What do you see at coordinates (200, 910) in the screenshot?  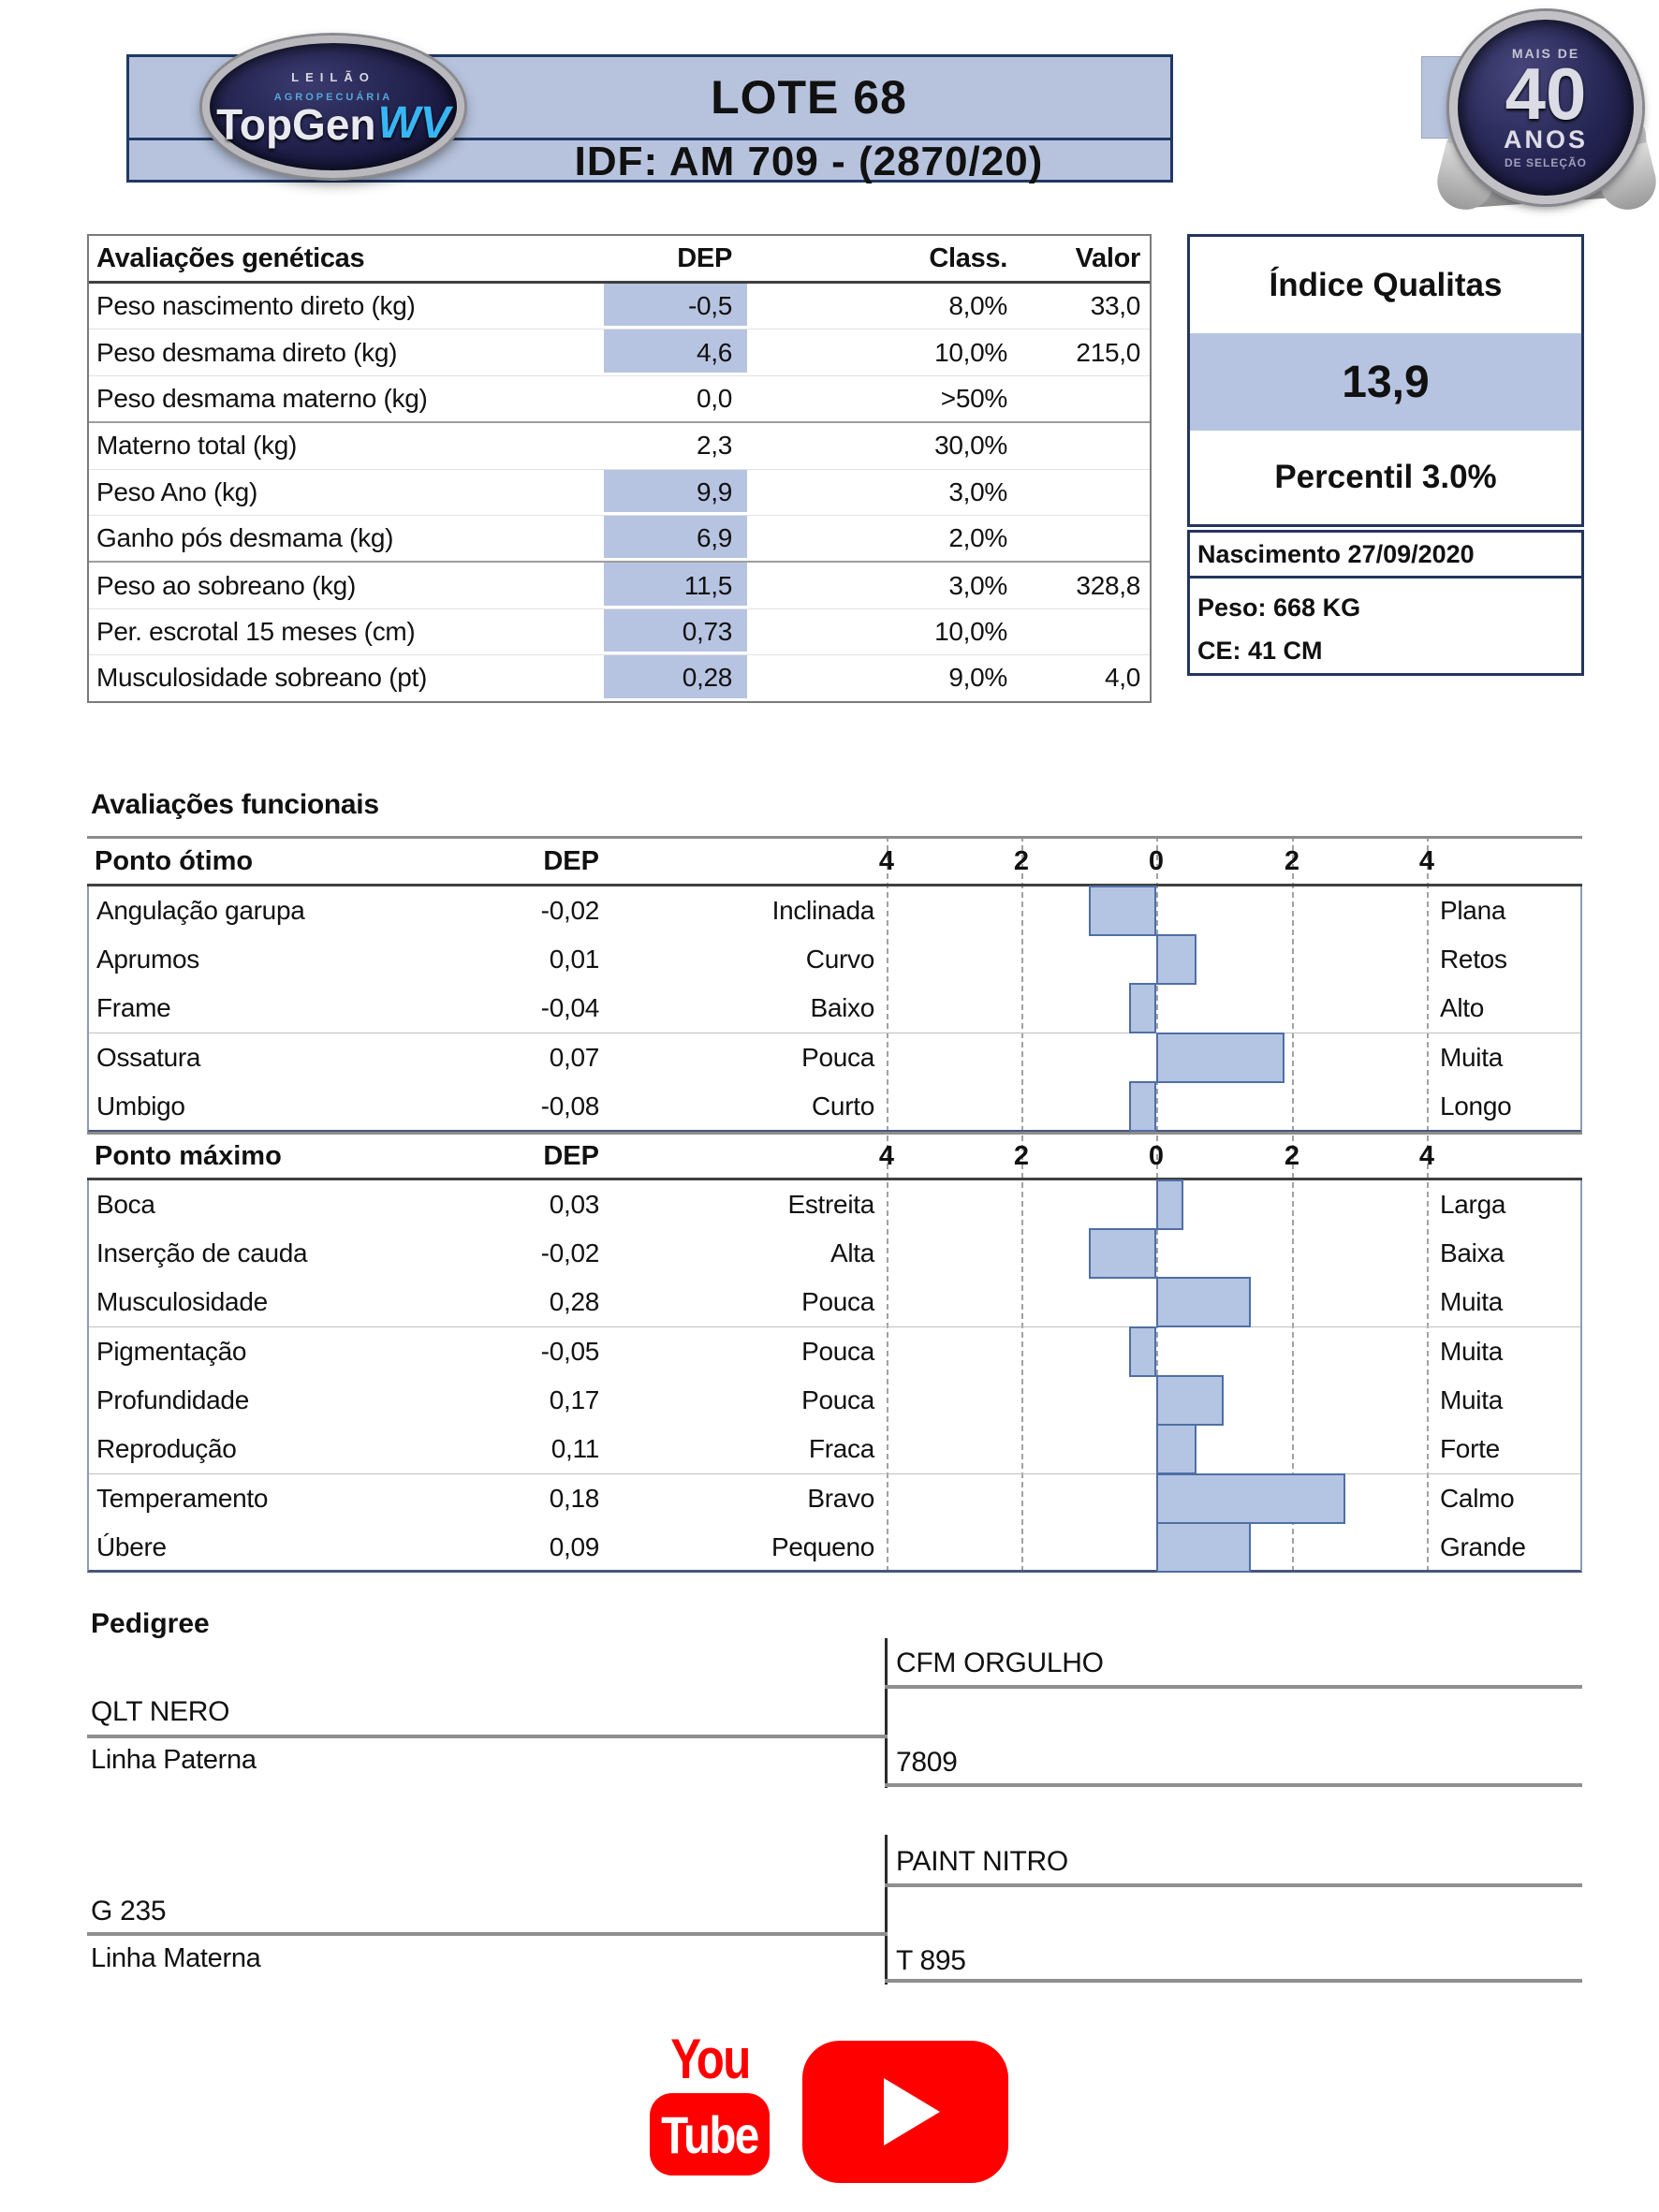 I see `trait-label: Angulação garupa` at bounding box center [200, 910].